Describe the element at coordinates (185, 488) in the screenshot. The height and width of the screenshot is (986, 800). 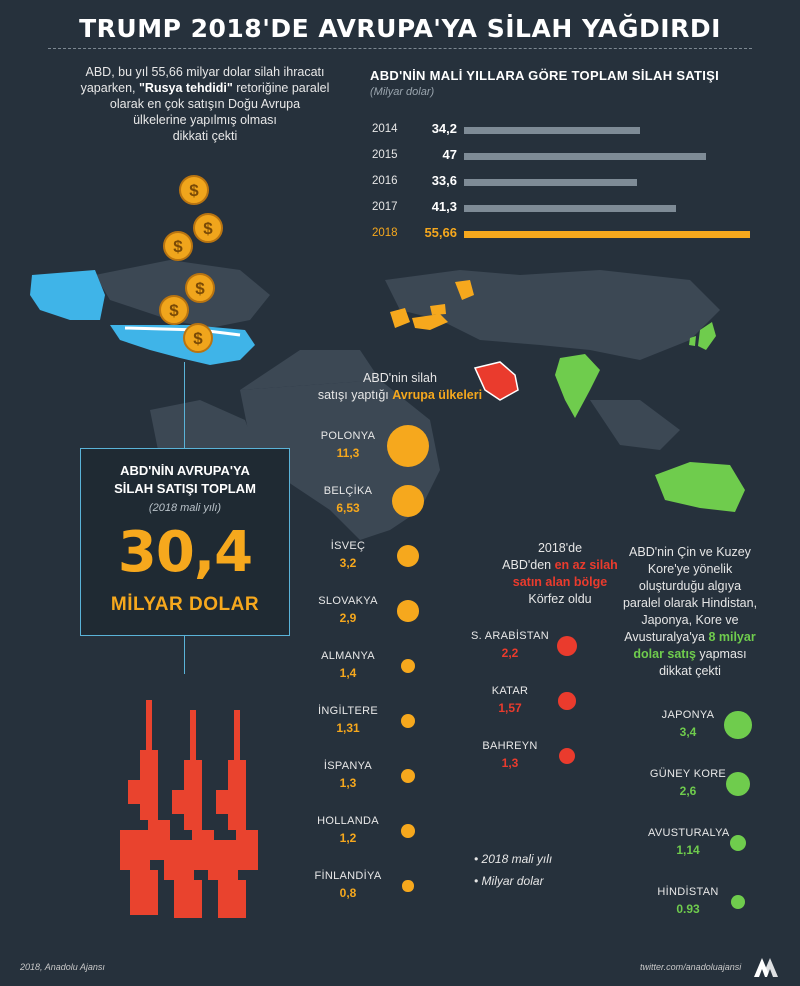
I see `total-heading-2: SİLAH SATIŞI TOPLAM` at that location.